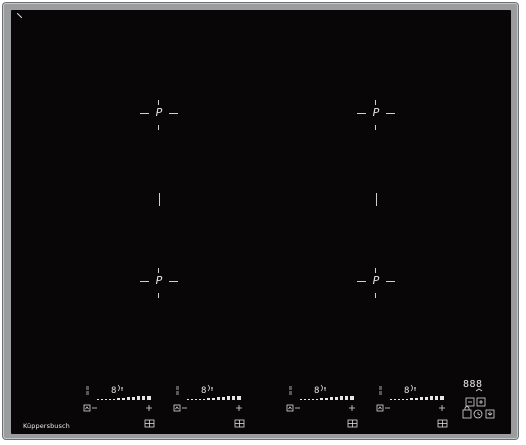 The image size is (526, 445). What do you see at coordinates (467, 414) in the screenshot?
I see `lock-icon` at bounding box center [467, 414].